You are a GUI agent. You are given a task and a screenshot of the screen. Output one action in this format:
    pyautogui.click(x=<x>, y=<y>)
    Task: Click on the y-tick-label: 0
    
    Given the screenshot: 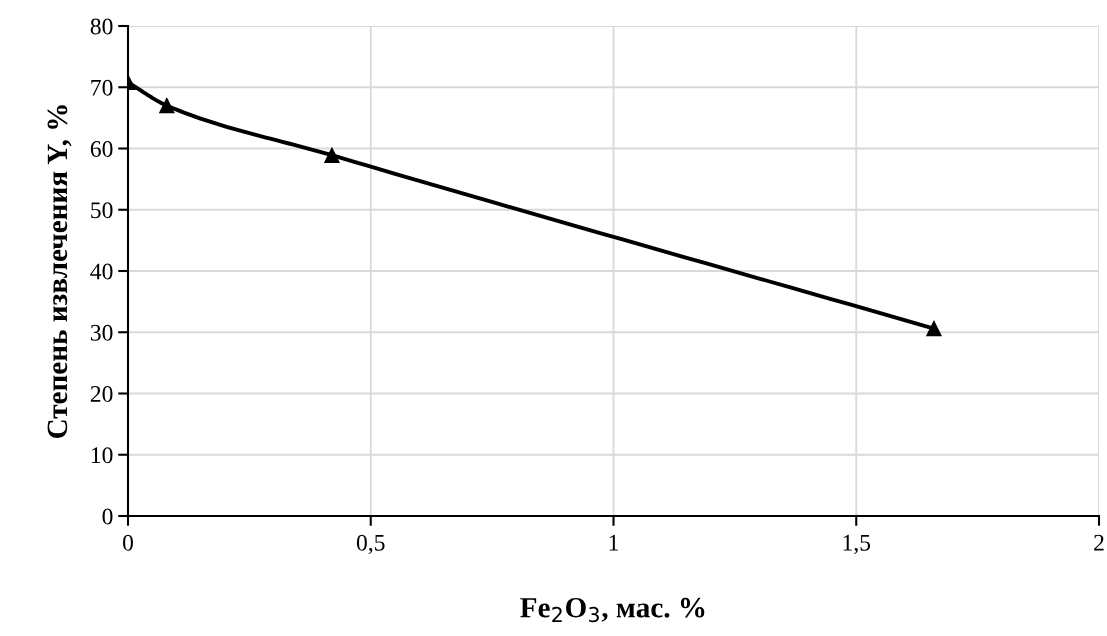 What is the action you would take?
    pyautogui.click(x=107, y=516)
    